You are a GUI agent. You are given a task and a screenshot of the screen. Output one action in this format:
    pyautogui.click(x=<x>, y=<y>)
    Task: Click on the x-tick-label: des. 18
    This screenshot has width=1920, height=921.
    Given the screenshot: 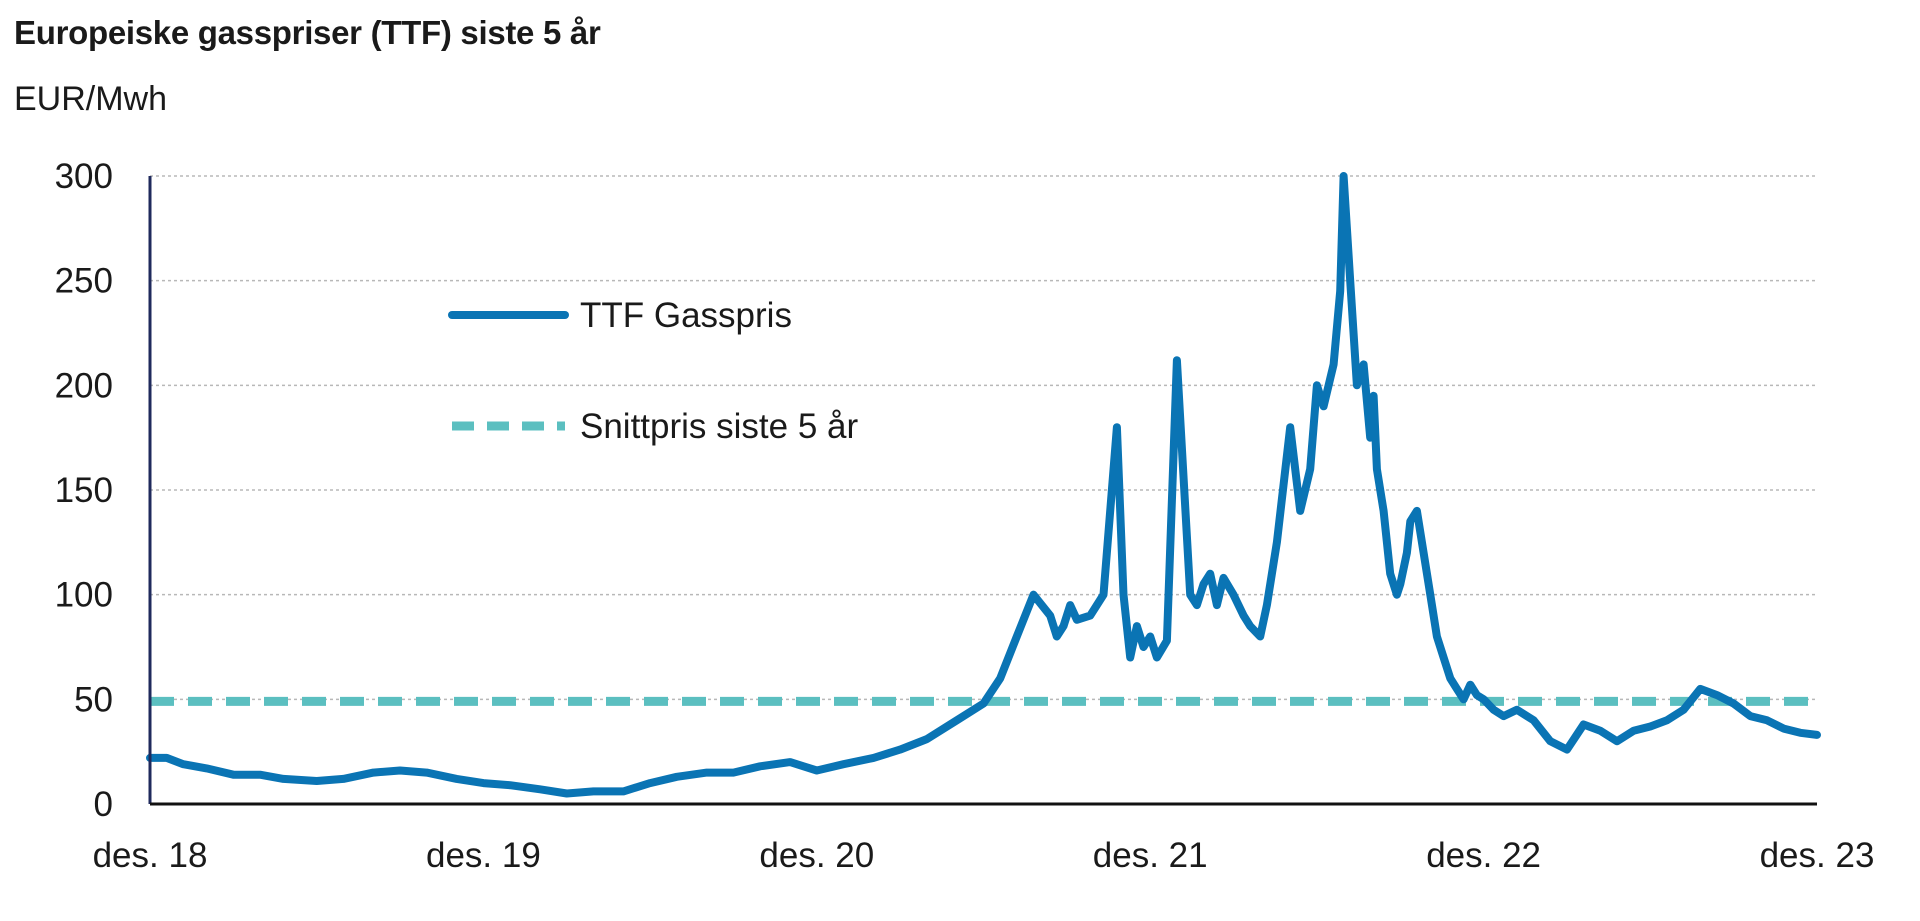 What is the action you would take?
    pyautogui.click(x=150, y=855)
    